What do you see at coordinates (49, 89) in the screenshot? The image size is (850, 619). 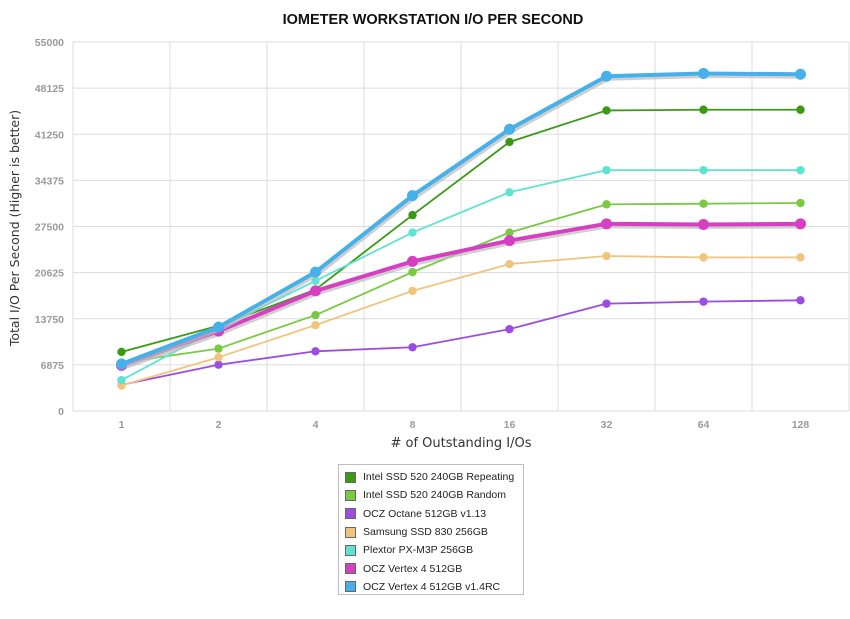 I see `y-tick-label: 48125` at bounding box center [49, 89].